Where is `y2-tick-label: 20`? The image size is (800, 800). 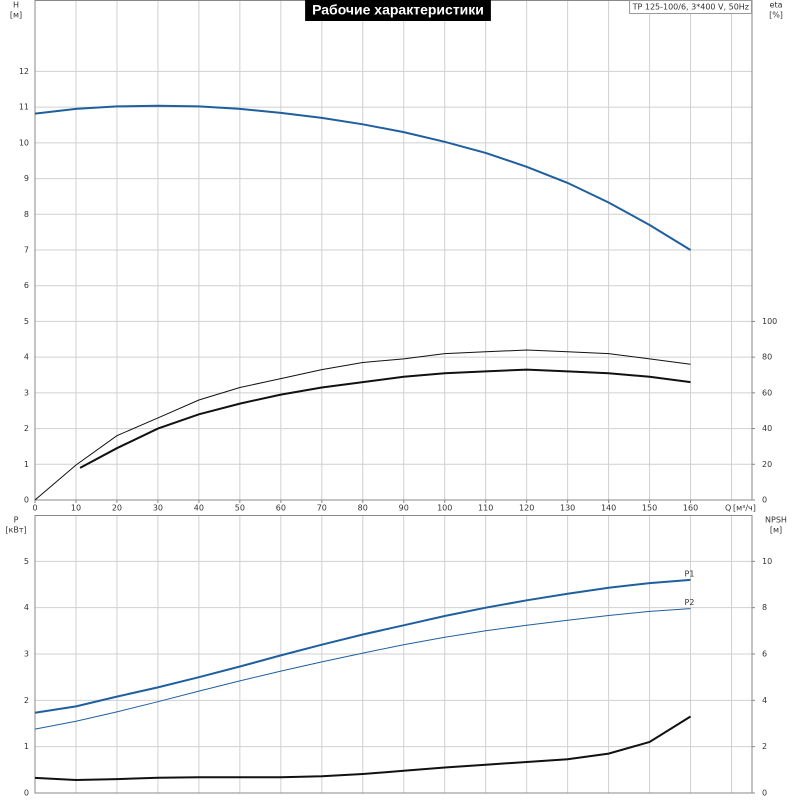
y2-tick-label: 20 is located at coordinates (767, 464).